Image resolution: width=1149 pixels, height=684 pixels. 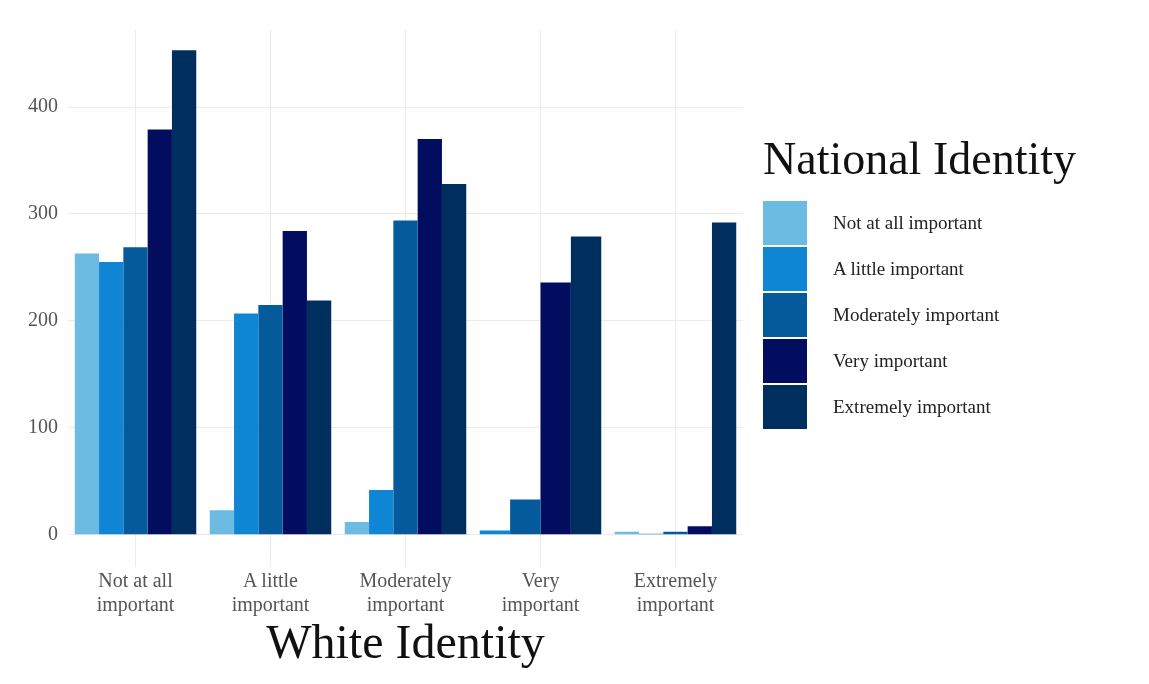 What do you see at coordinates (270, 592) in the screenshot?
I see `x-tick-label: A little important` at bounding box center [270, 592].